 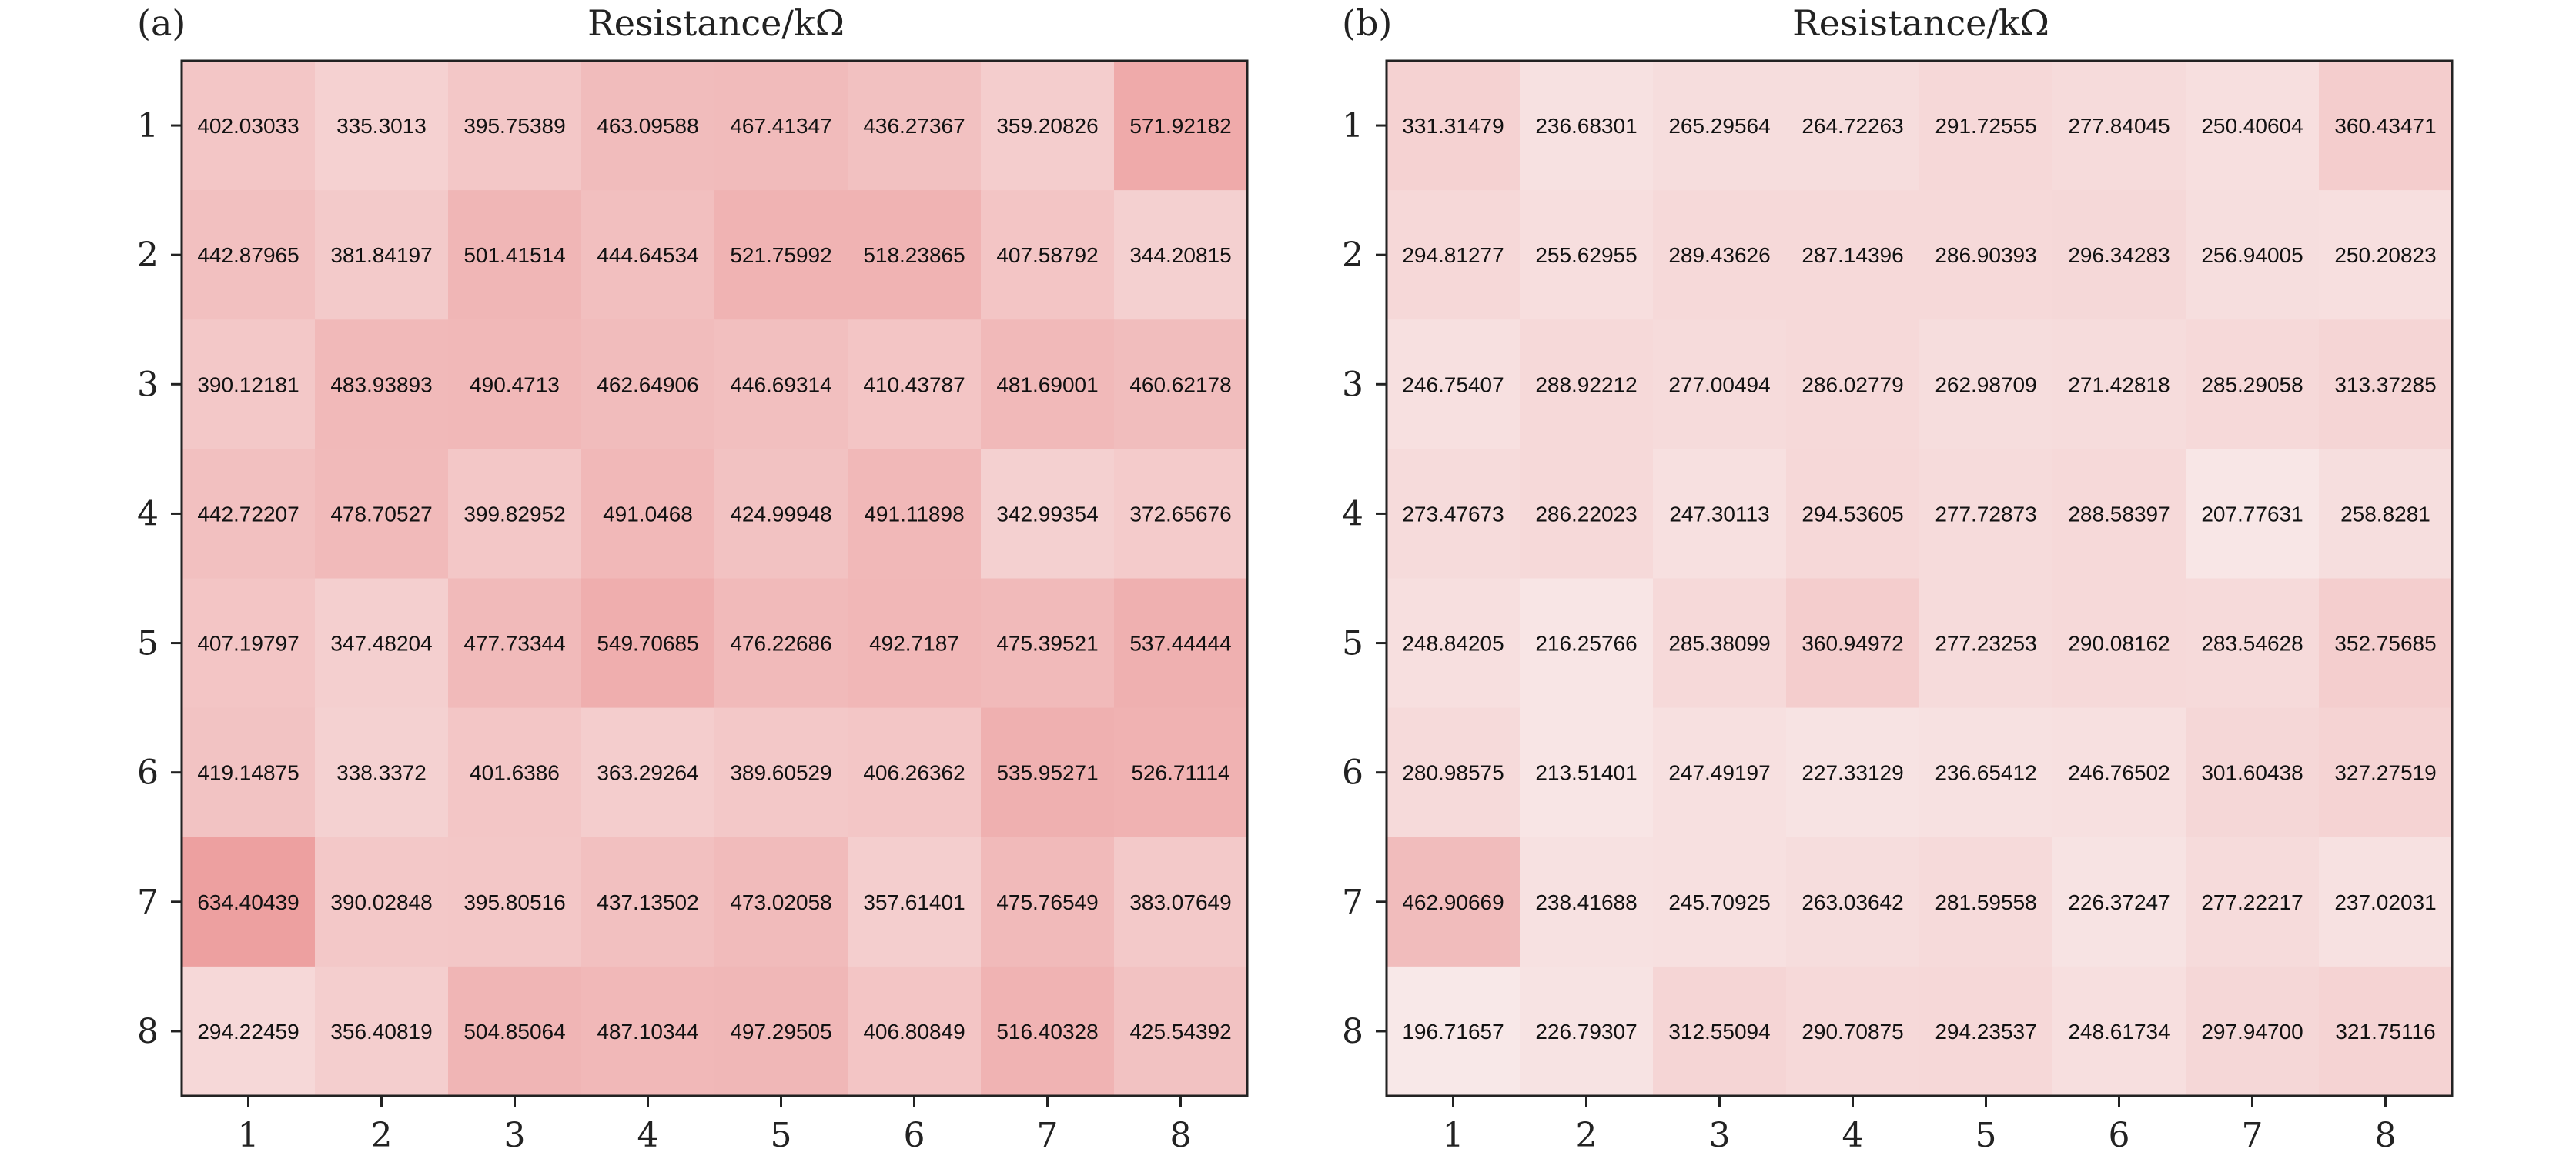 What do you see at coordinates (248, 902) in the screenshot?
I see `cell-value-label: 634.40439` at bounding box center [248, 902].